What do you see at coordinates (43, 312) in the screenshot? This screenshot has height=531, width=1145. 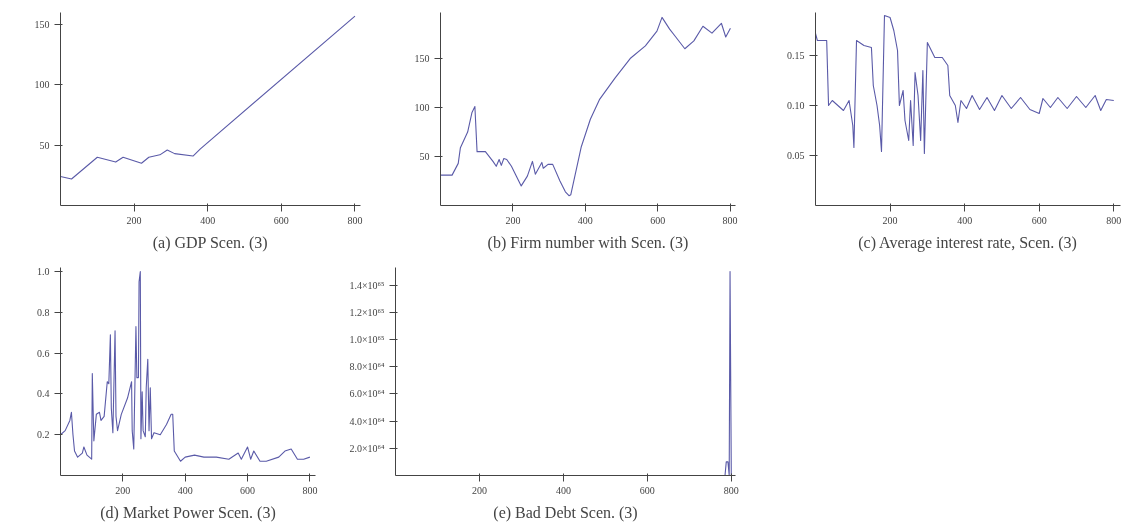 I see `y-tick-label: 0.8` at bounding box center [43, 312].